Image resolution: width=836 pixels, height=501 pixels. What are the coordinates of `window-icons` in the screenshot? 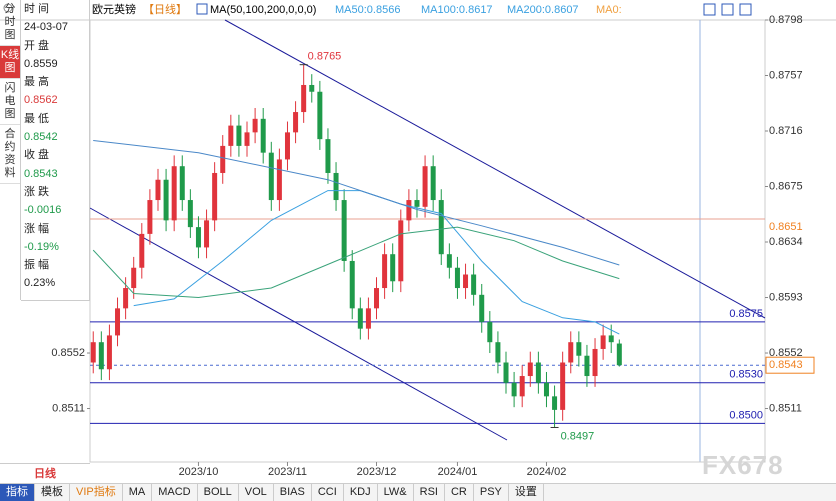 It's located at (727, 9).